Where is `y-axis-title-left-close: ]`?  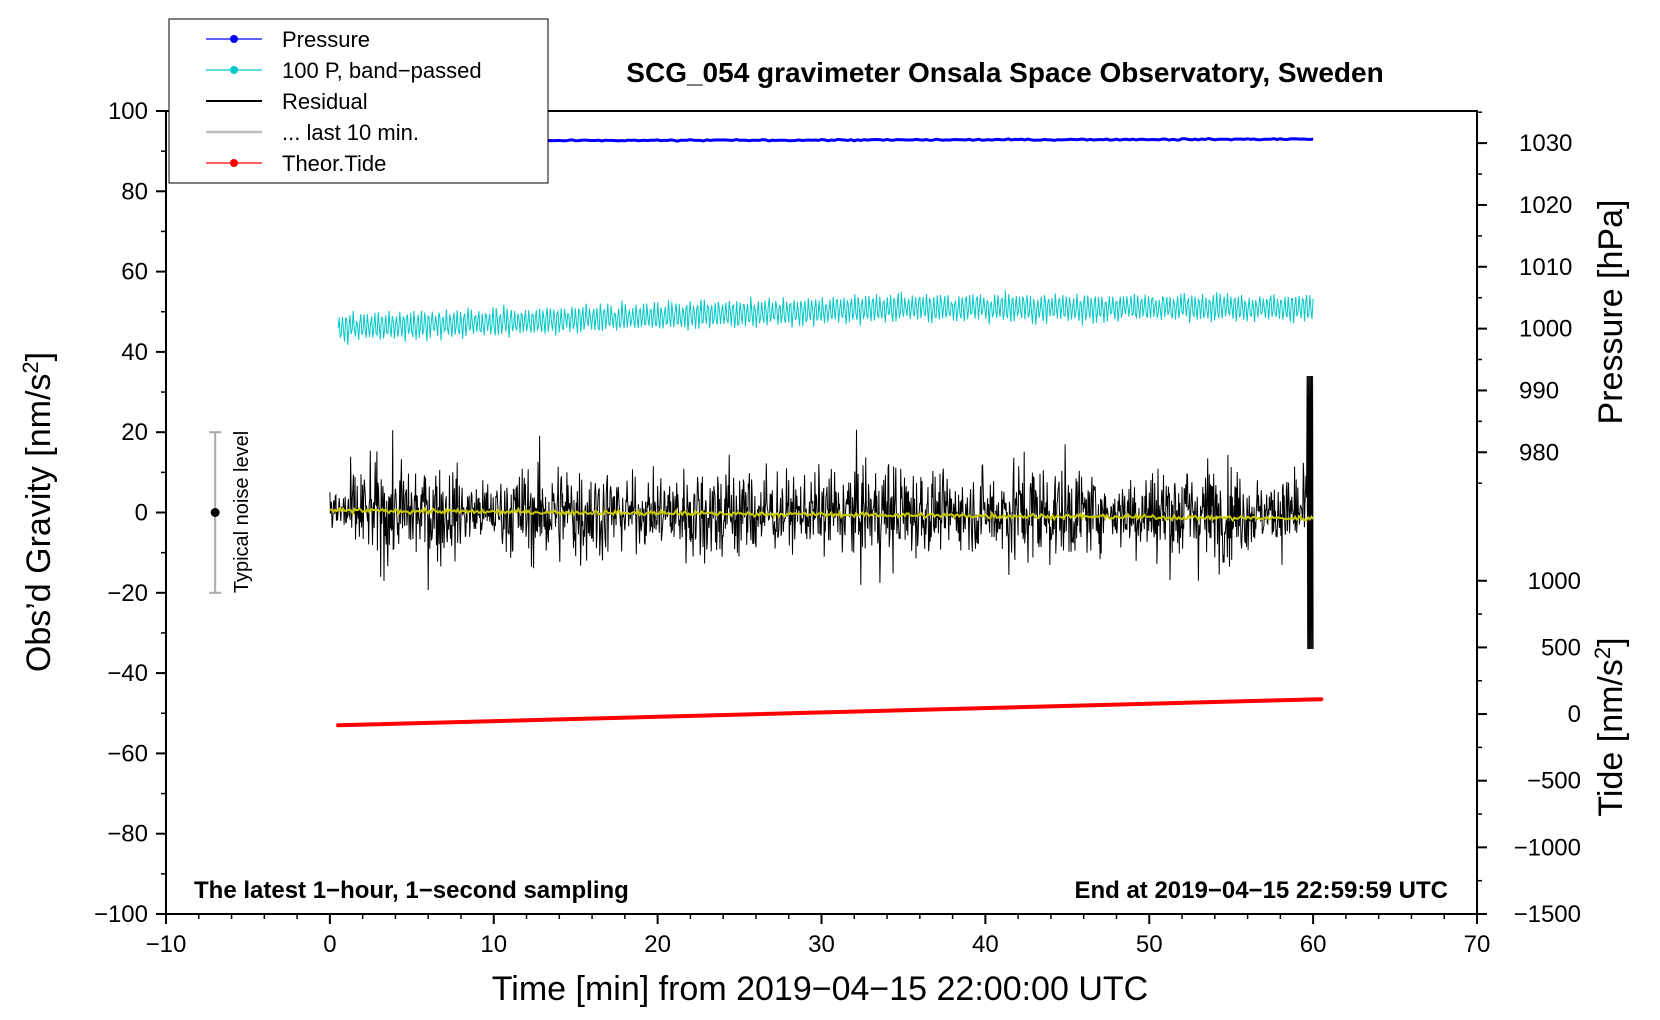 y-axis-title-left-close: ] is located at coordinates (39, 356).